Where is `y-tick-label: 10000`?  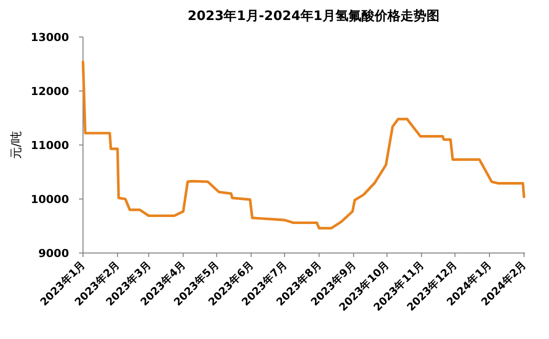 y-tick-label: 10000 is located at coordinates (50, 199).